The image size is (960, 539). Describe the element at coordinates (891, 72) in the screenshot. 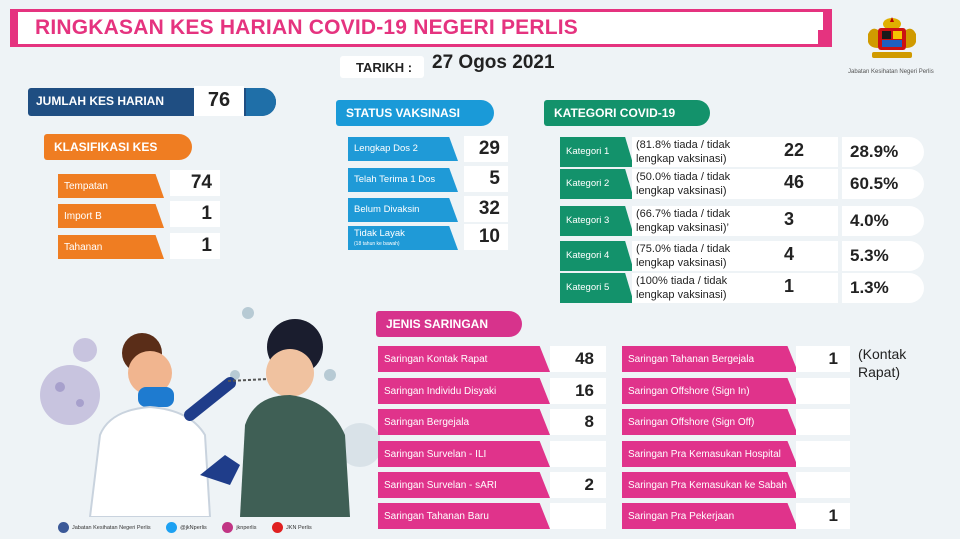

I see `agency-caption: Jabatan Kesihatan Negeri Perlis` at that location.